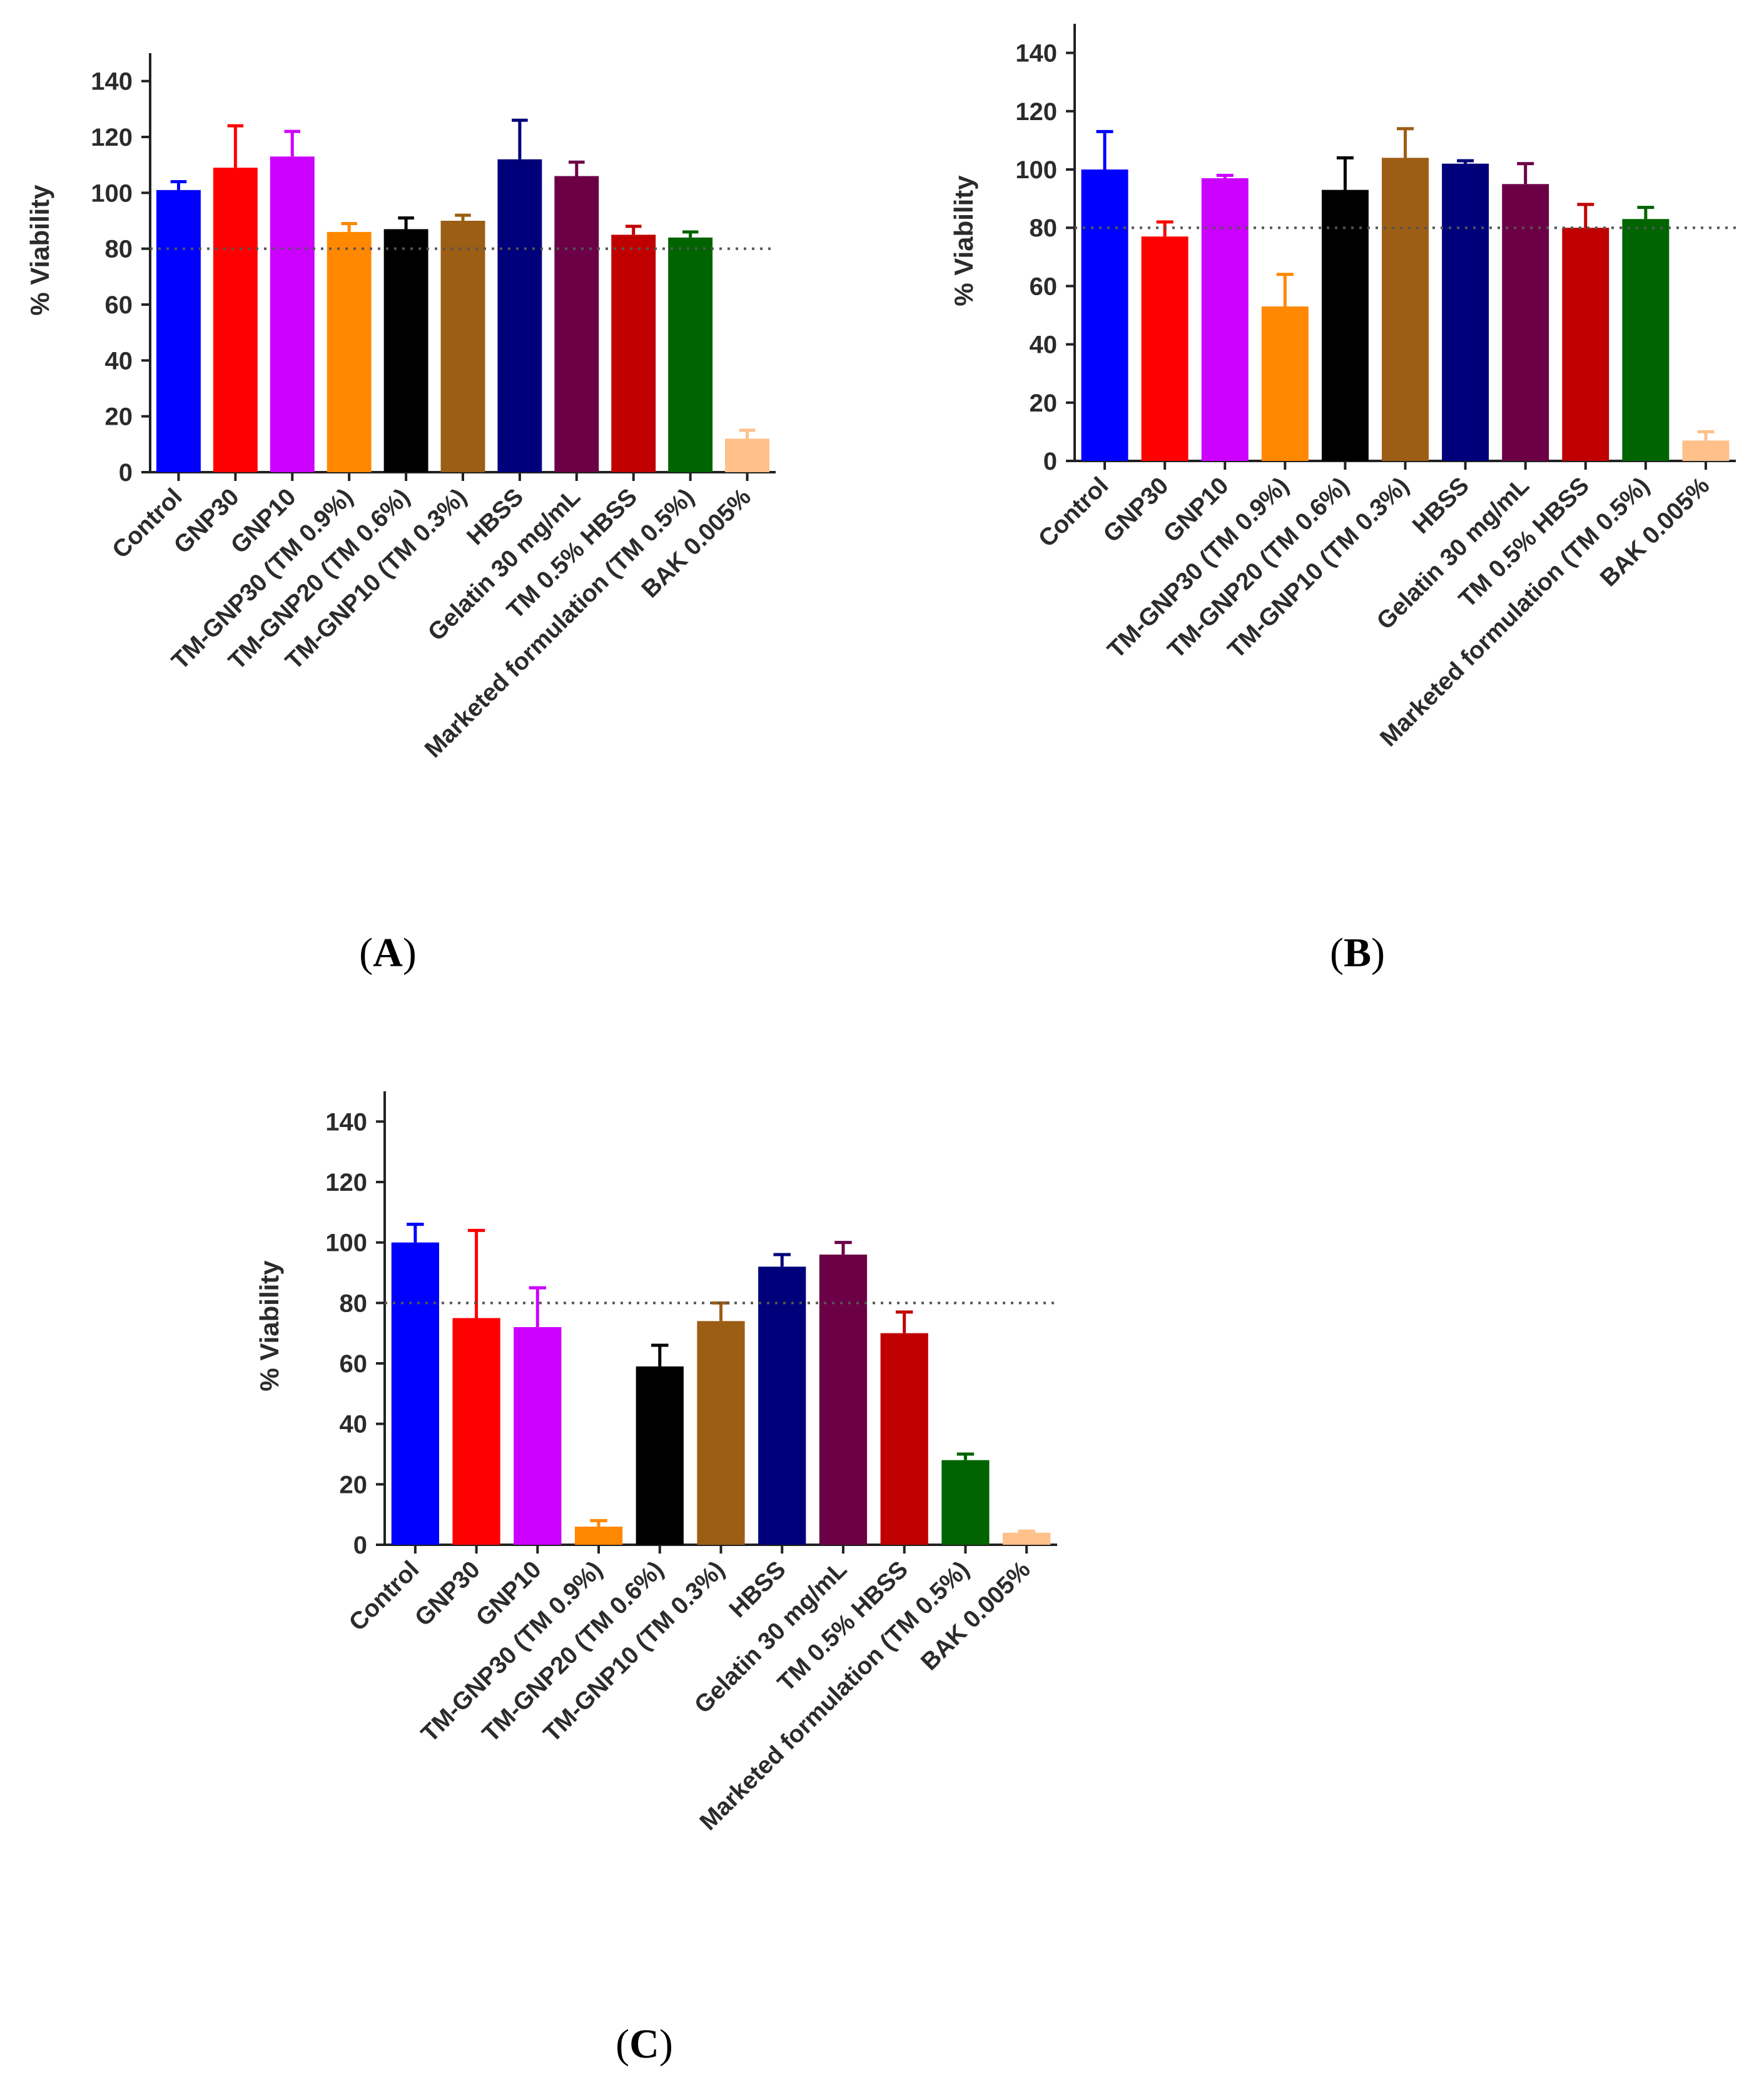 The image size is (1764, 2087). Describe the element at coordinates (388, 953) in the screenshot. I see `panel-a-label: (A)` at that location.